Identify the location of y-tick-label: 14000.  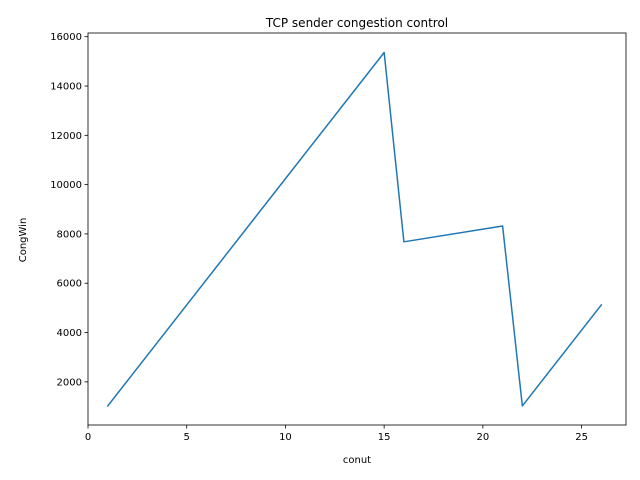
(66, 87).